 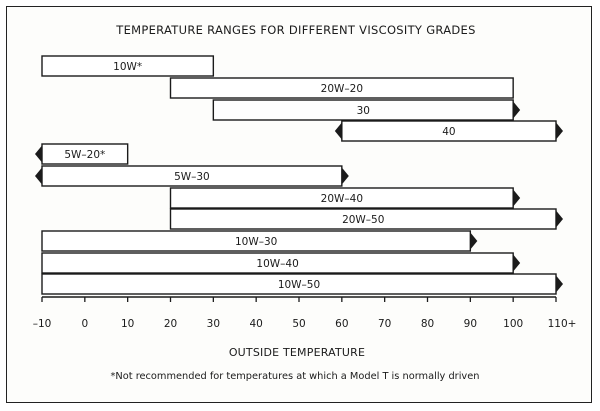 What do you see at coordinates (84, 324) in the screenshot?
I see `x-tick-label: 0` at bounding box center [84, 324].